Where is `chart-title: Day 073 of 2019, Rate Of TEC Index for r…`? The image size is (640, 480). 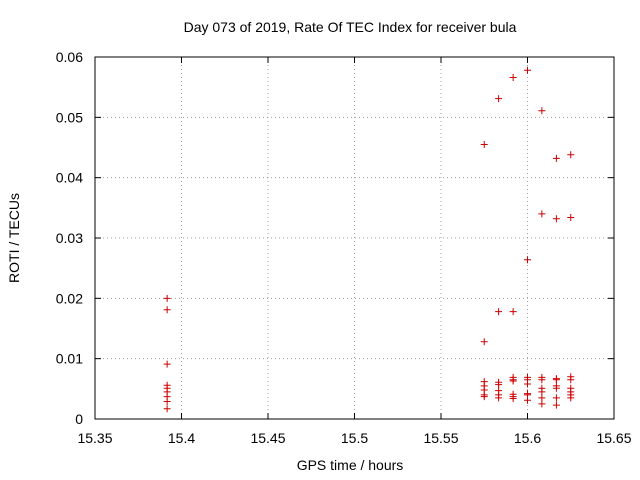
chart-title: Day 073 of 2019, Rate Of TEC Index for r… is located at coordinates (350, 27).